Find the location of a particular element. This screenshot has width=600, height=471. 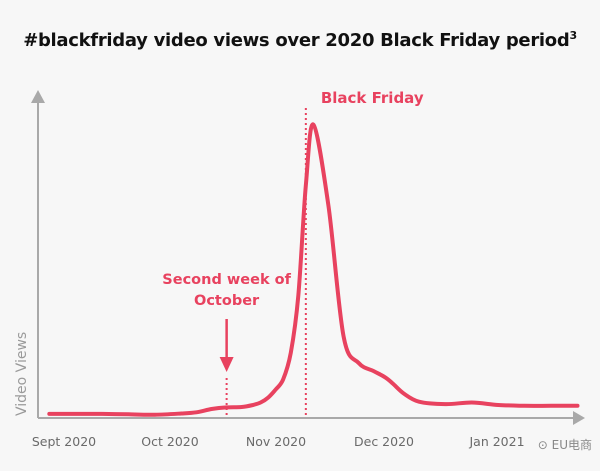

annotation-label: Black Friday is located at coordinates (372, 98).